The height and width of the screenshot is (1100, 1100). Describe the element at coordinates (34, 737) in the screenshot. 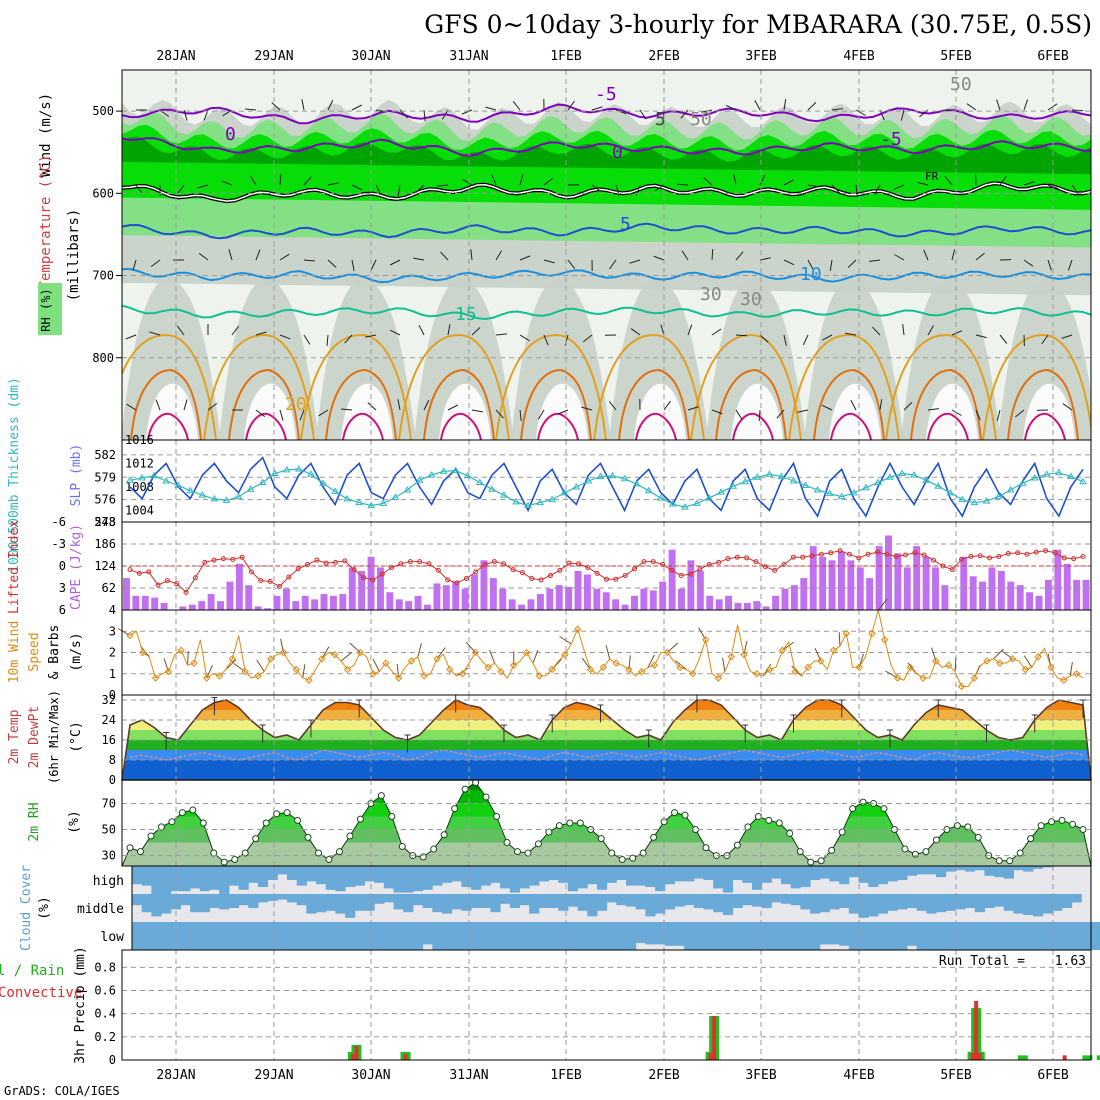

I see `axis-label-2: 2m DewPt` at that location.